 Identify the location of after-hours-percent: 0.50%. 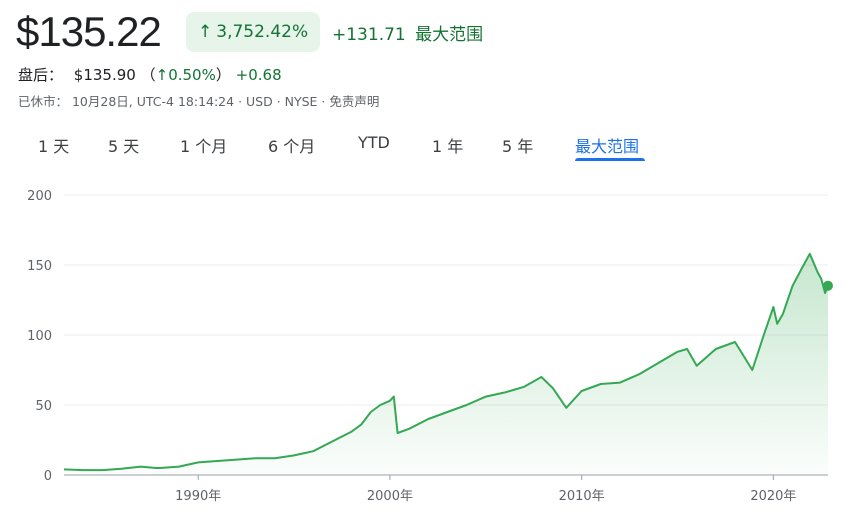
(192, 75).